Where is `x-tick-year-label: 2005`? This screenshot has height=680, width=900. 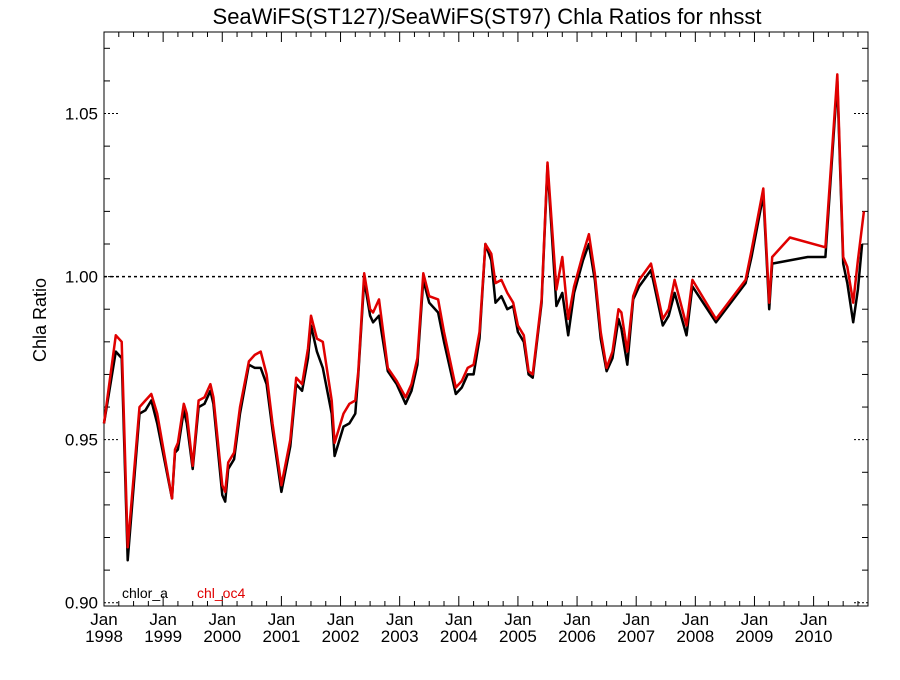
x-tick-year-label: 2005 is located at coordinates (518, 636).